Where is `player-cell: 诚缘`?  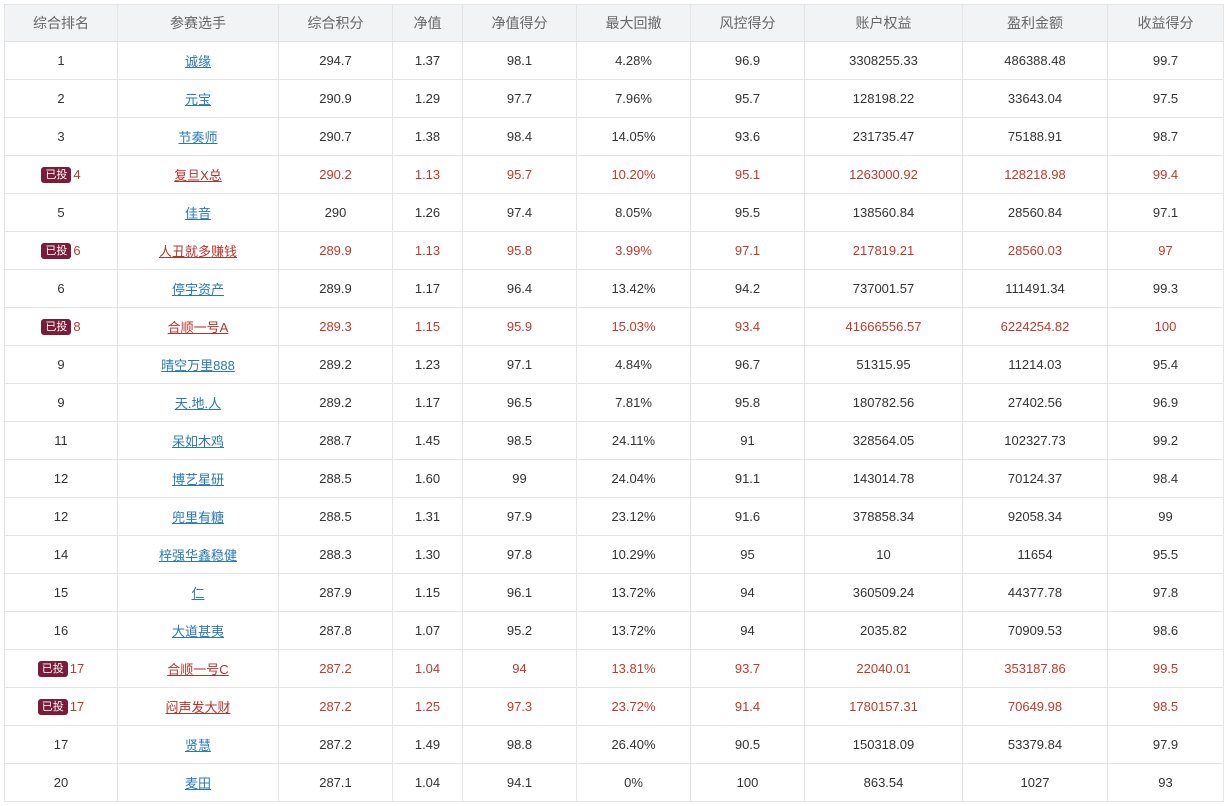 player-cell: 诚缘 is located at coordinates (198, 60).